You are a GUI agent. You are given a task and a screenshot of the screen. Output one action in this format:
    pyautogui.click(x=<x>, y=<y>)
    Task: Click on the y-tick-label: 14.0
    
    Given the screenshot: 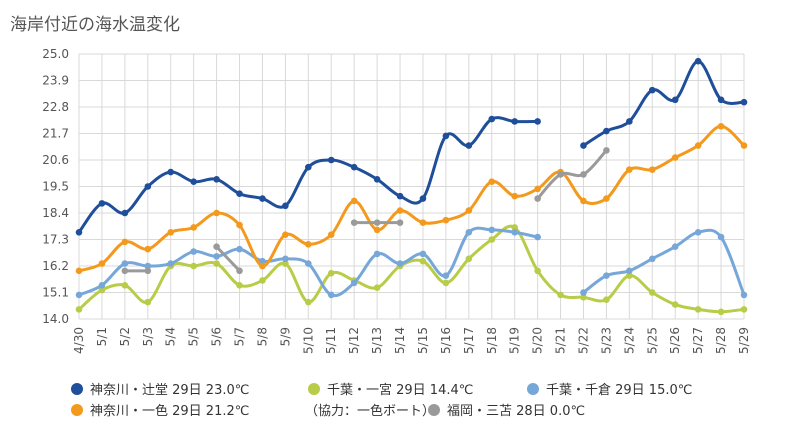 What is the action you would take?
    pyautogui.click(x=55, y=319)
    